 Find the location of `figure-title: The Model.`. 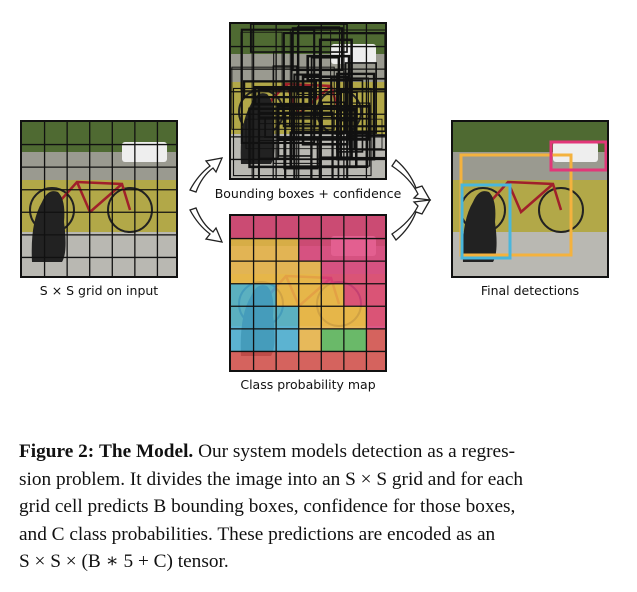

figure-title: The Model. is located at coordinates (146, 451).